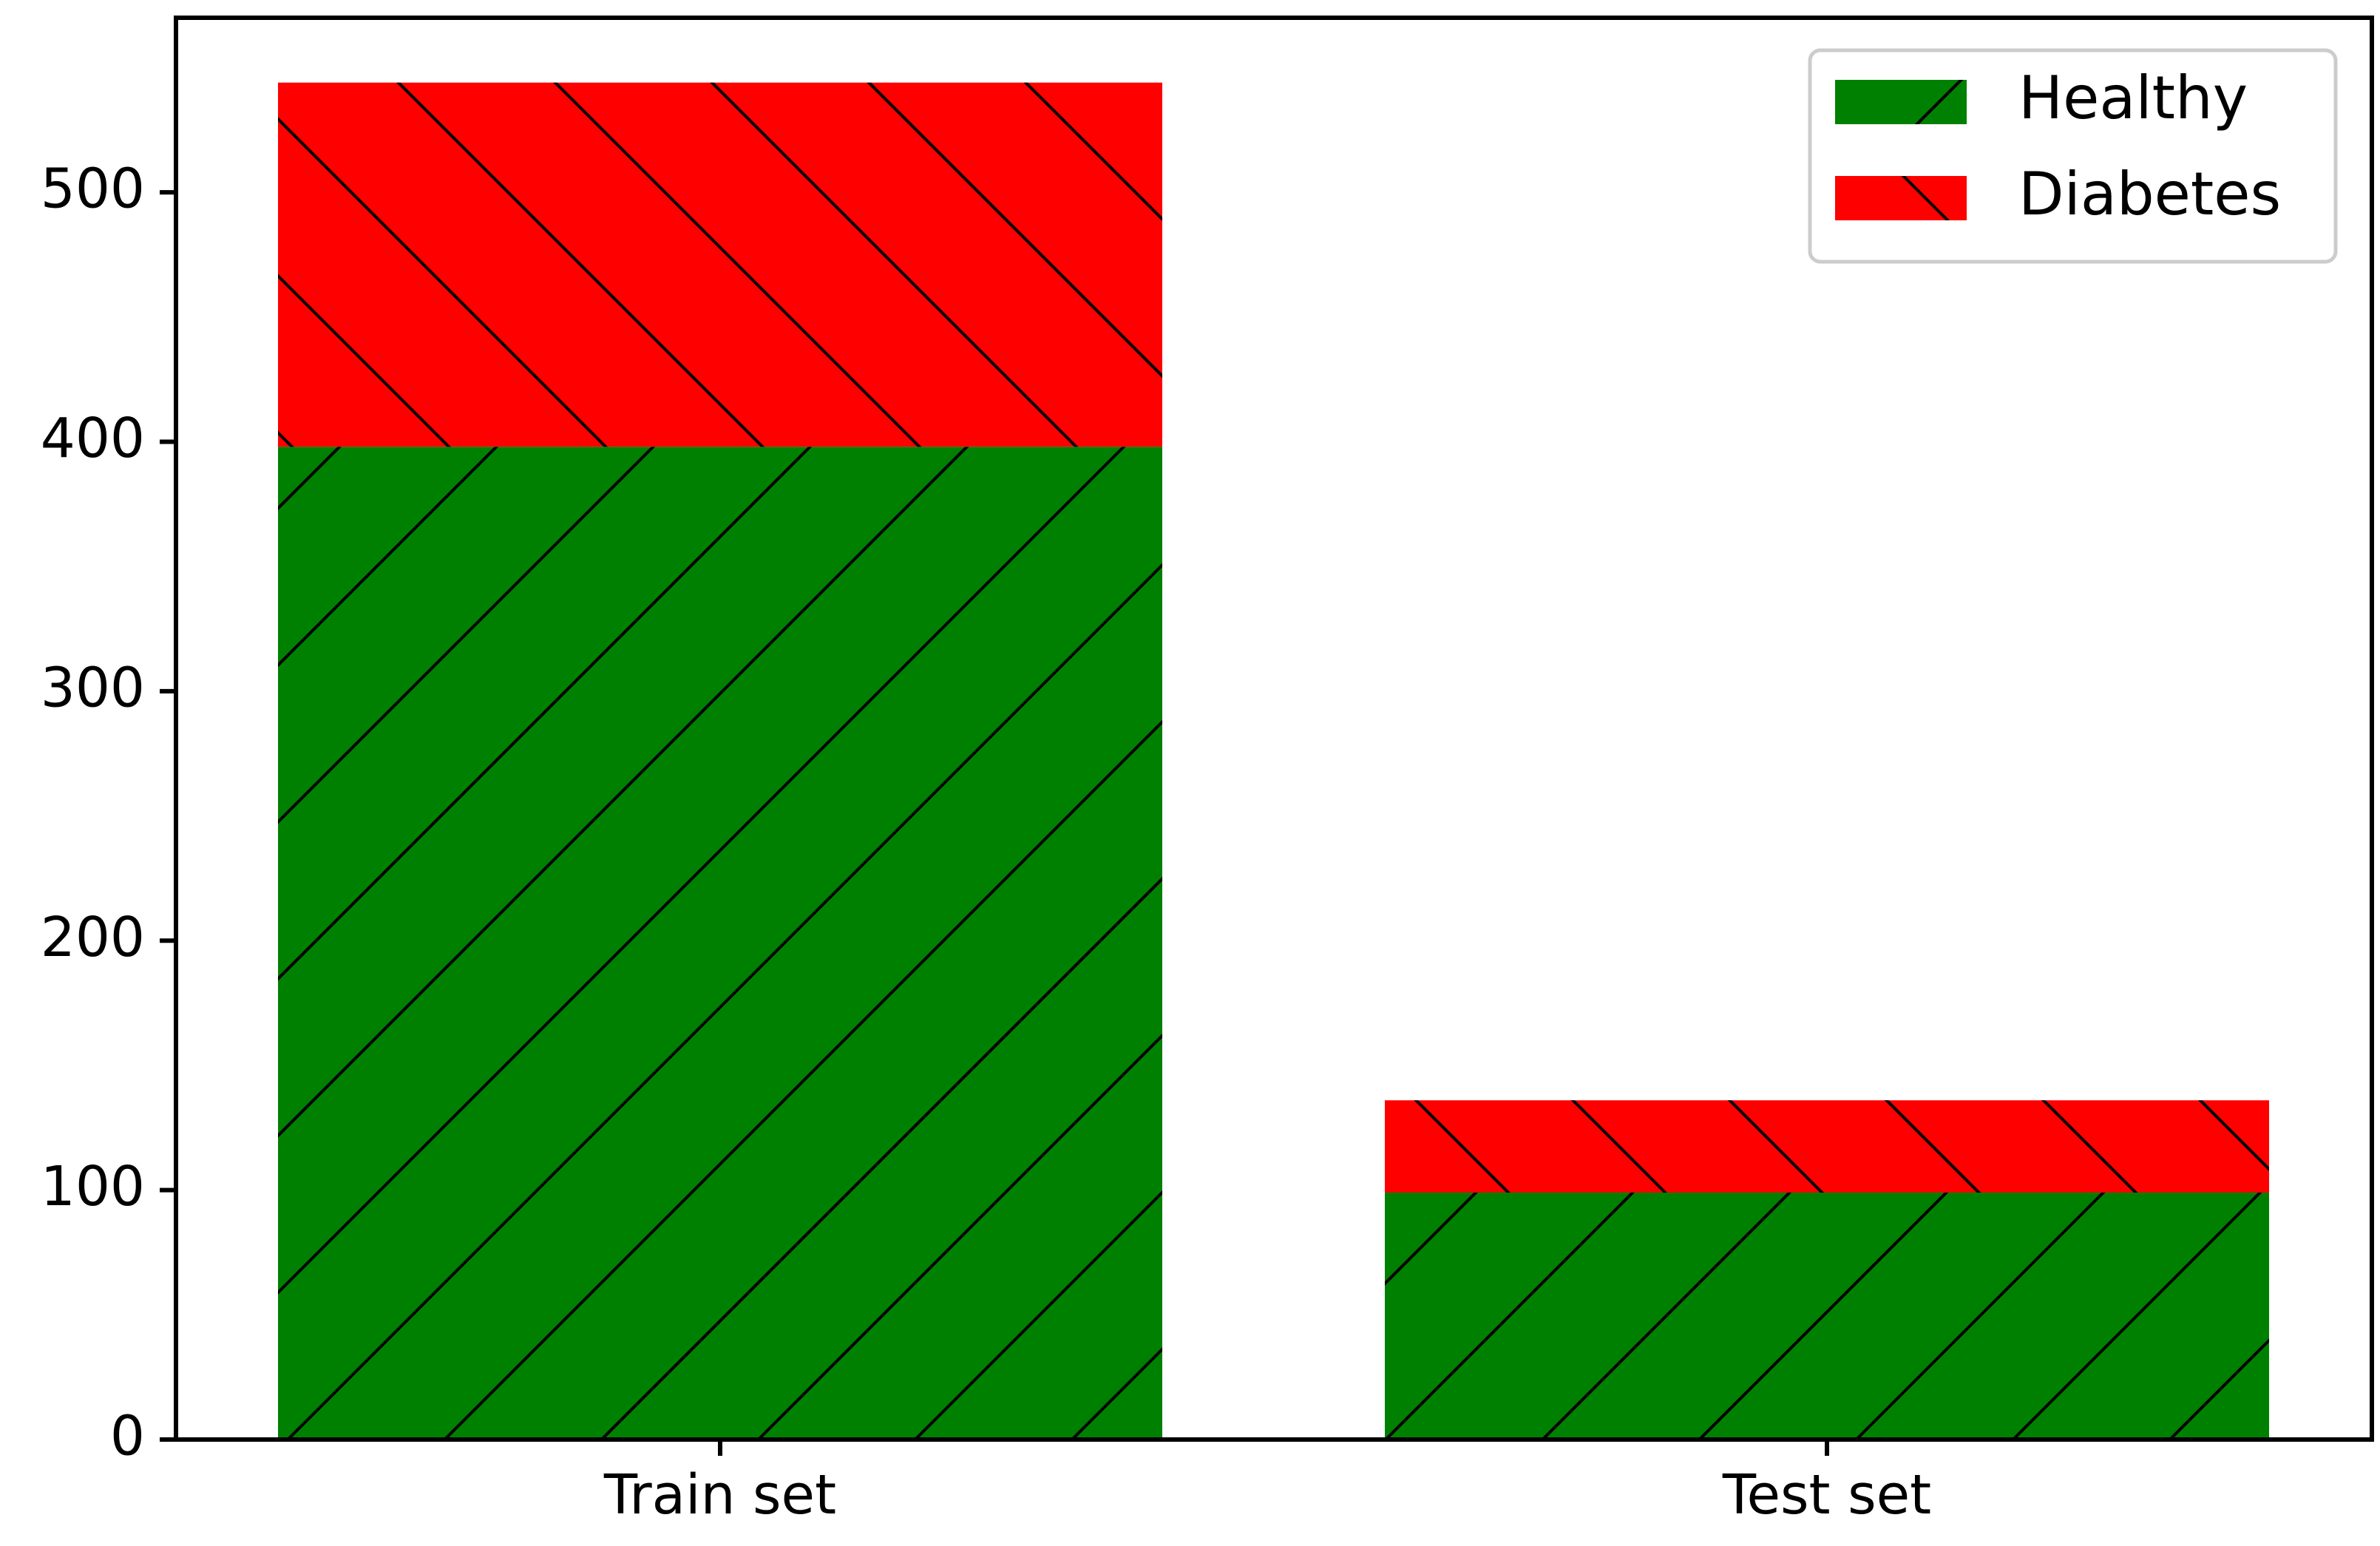  What do you see at coordinates (2150, 194) in the screenshot?
I see `legend-label: Diabetes` at bounding box center [2150, 194].